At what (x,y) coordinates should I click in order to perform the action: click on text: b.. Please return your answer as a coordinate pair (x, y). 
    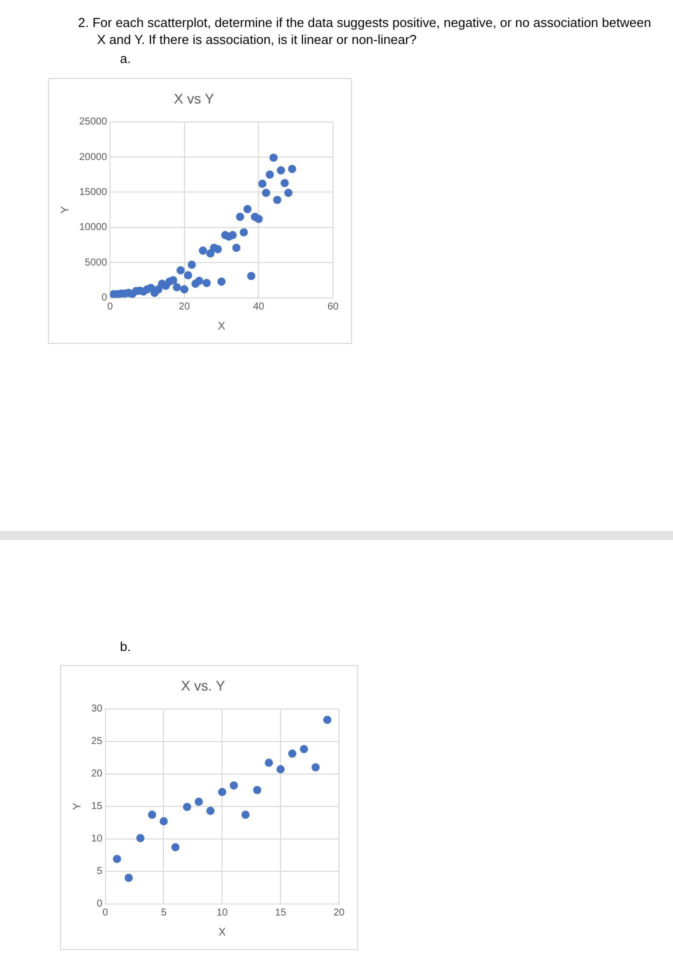
    Looking at the image, I should click on (126, 646).